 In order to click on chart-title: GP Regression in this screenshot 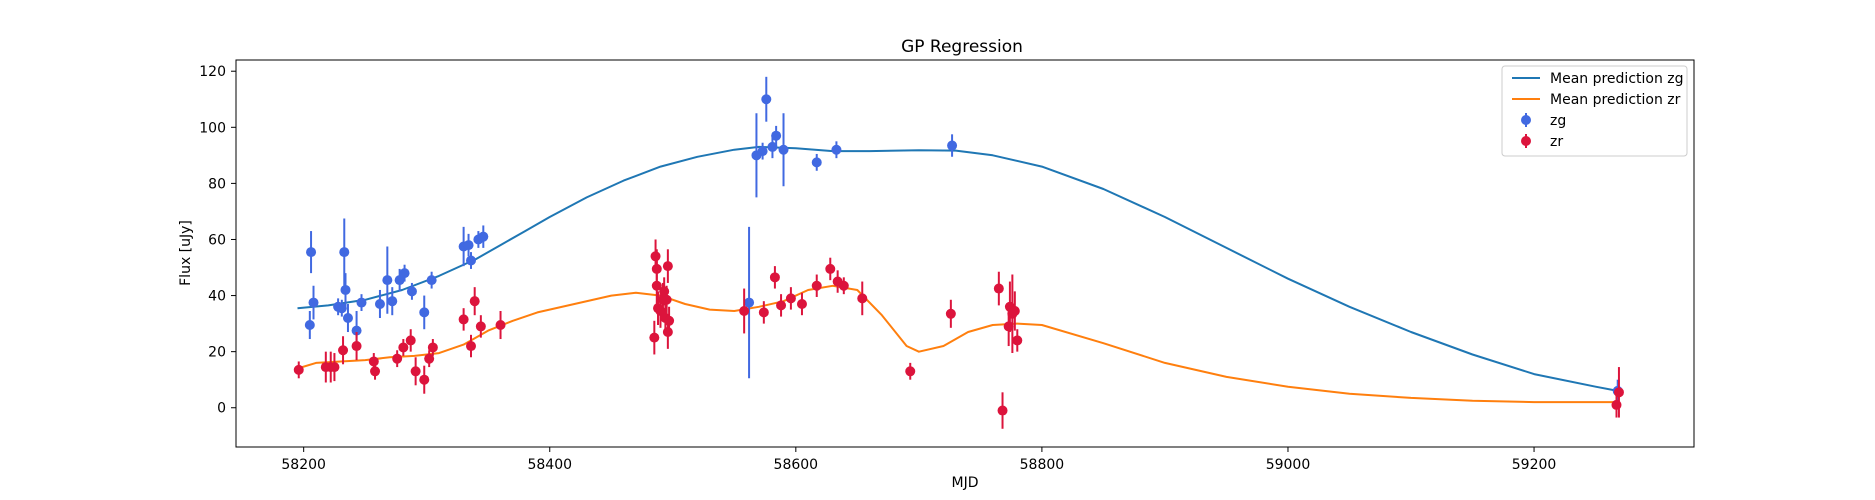, I will do `click(962, 47)`.